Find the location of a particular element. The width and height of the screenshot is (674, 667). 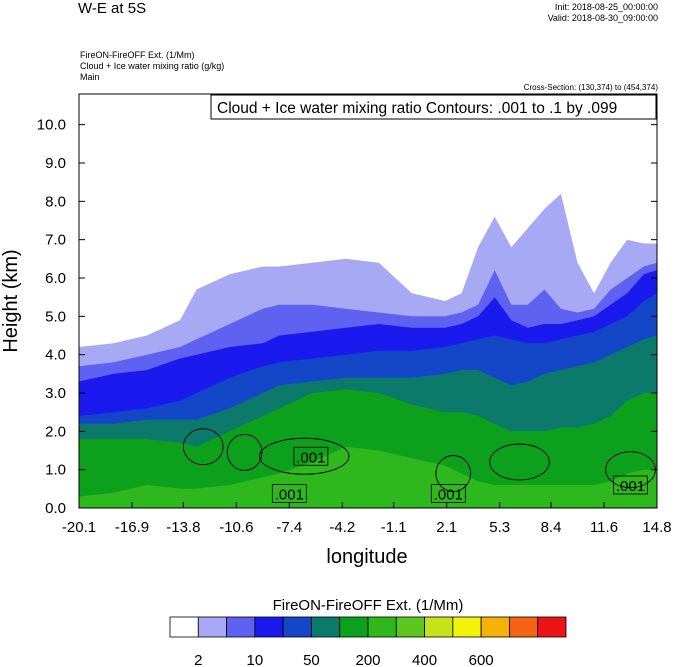

valid-time: Valid: 2018-08-30_09:00:00 is located at coordinates (602, 18).